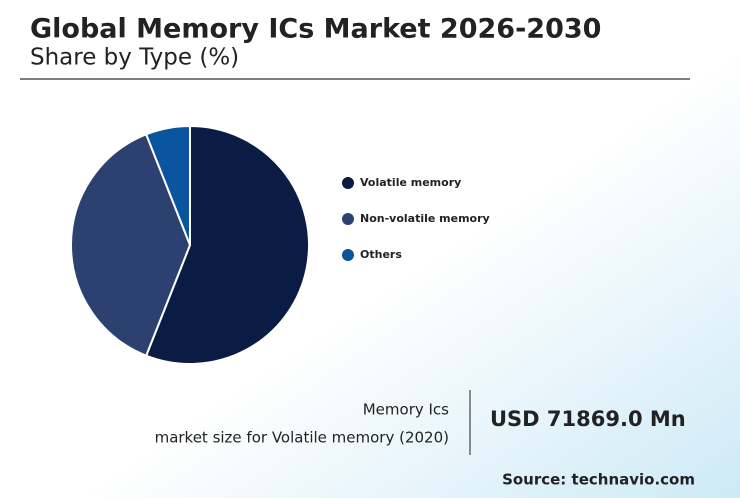  What do you see at coordinates (425, 218) in the screenshot?
I see `legend-label: Non-volatile memory` at bounding box center [425, 218].